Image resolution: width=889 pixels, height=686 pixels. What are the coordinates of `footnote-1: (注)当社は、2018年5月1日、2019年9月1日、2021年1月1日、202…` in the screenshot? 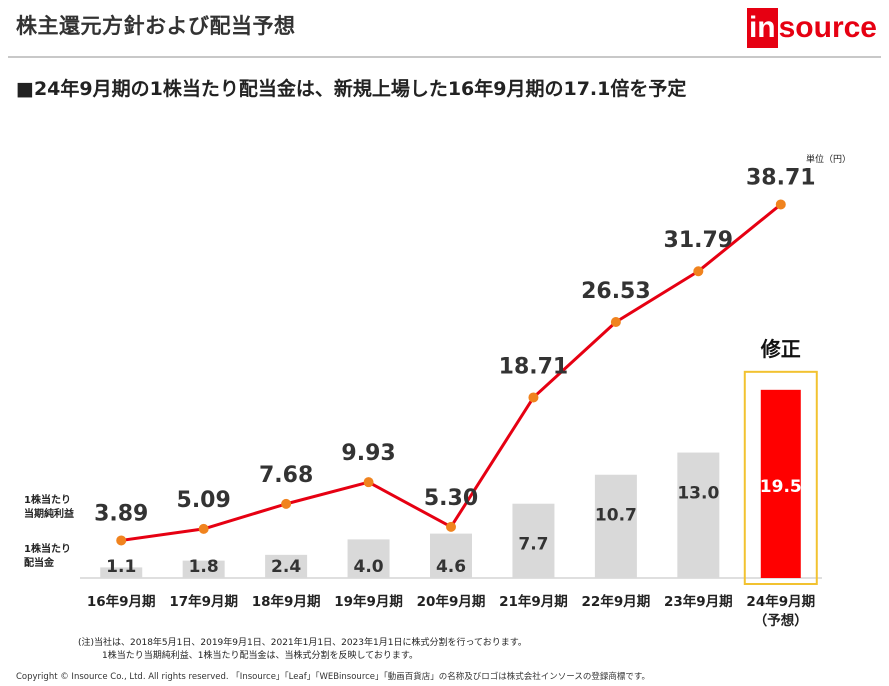 It's located at (302, 643).